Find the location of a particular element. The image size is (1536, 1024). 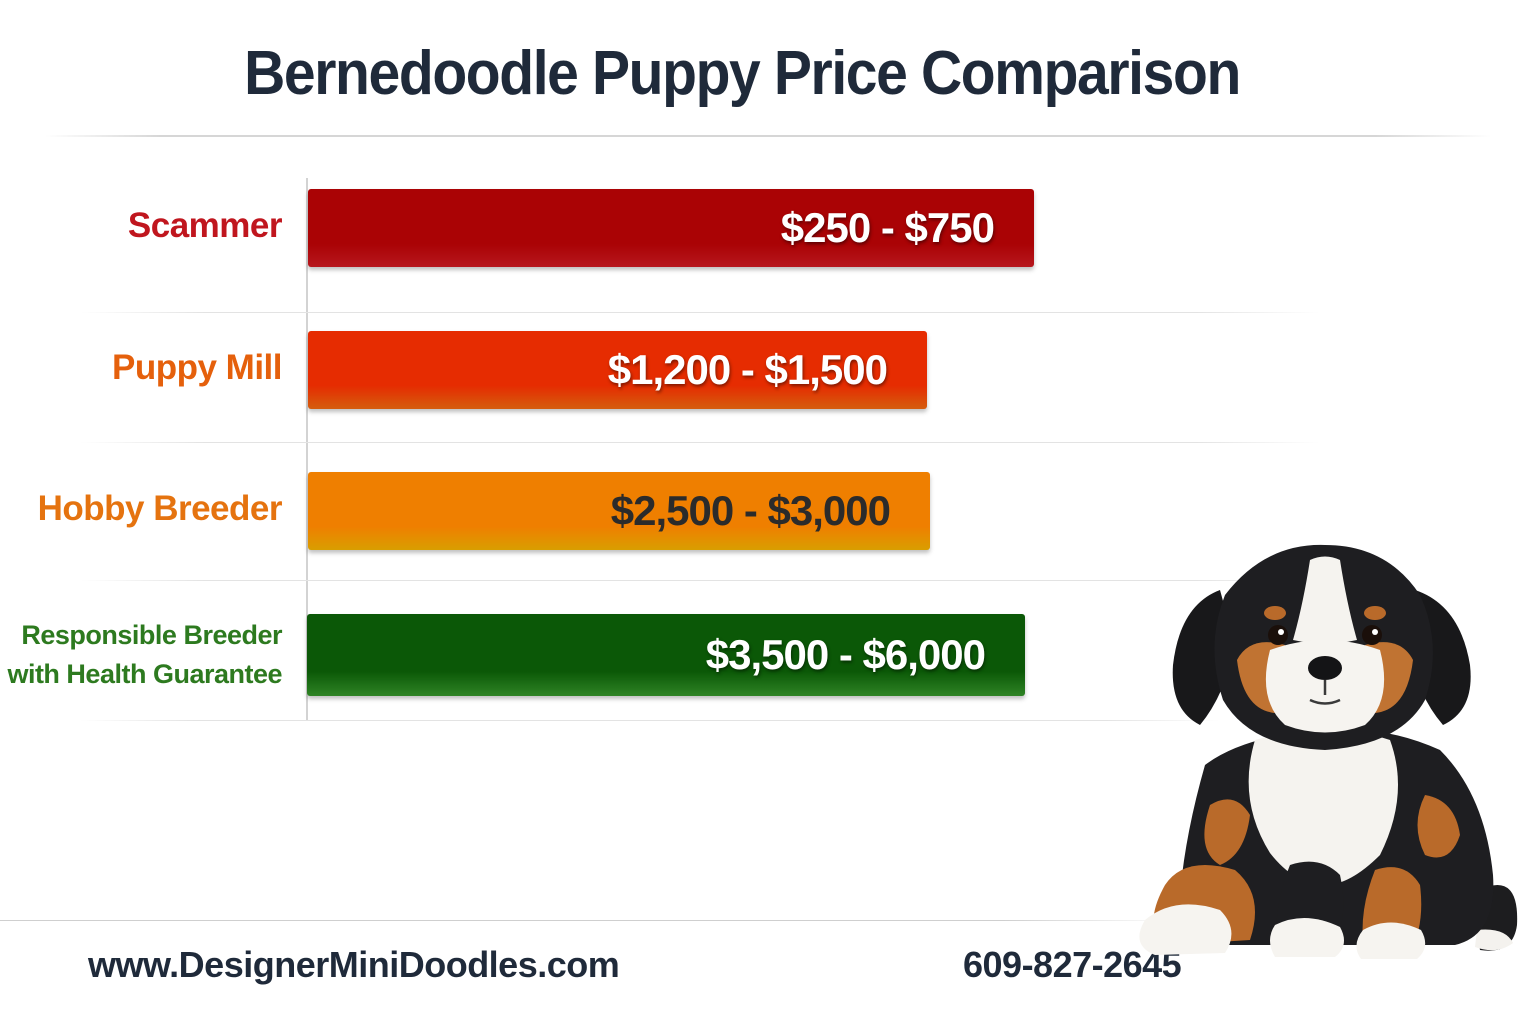

bar-hobby-breeder: $2,500 - $3,000 is located at coordinates (619, 511).